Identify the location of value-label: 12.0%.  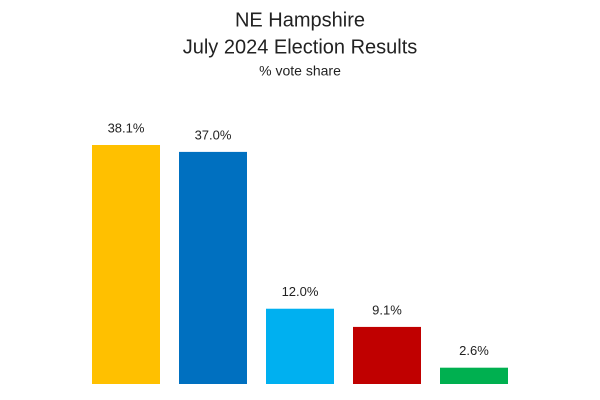
(300, 291).